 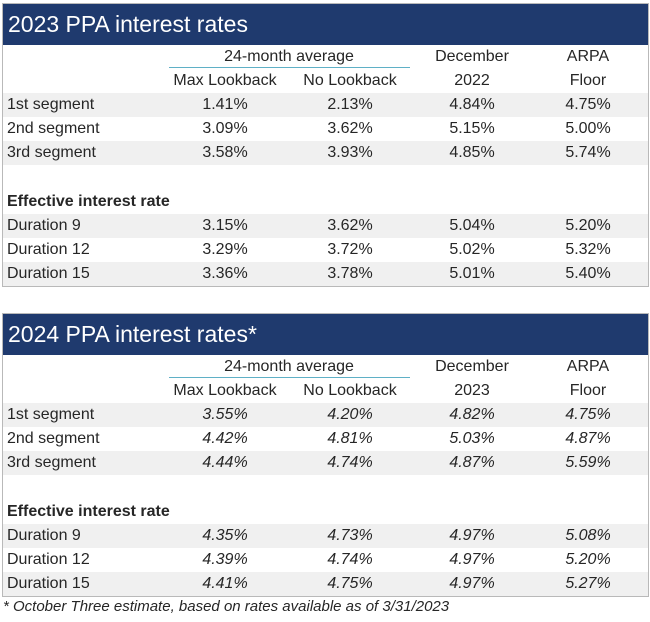 What do you see at coordinates (350, 273) in the screenshot?
I see `no-lookback-value: 3.78%` at bounding box center [350, 273].